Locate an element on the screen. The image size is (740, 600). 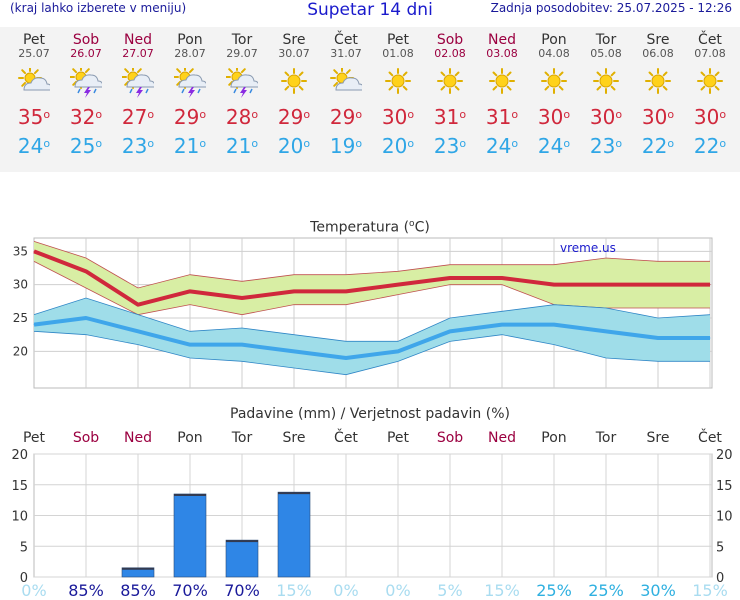
partly-cloudy-sun-icon is located at coordinates (346, 79).